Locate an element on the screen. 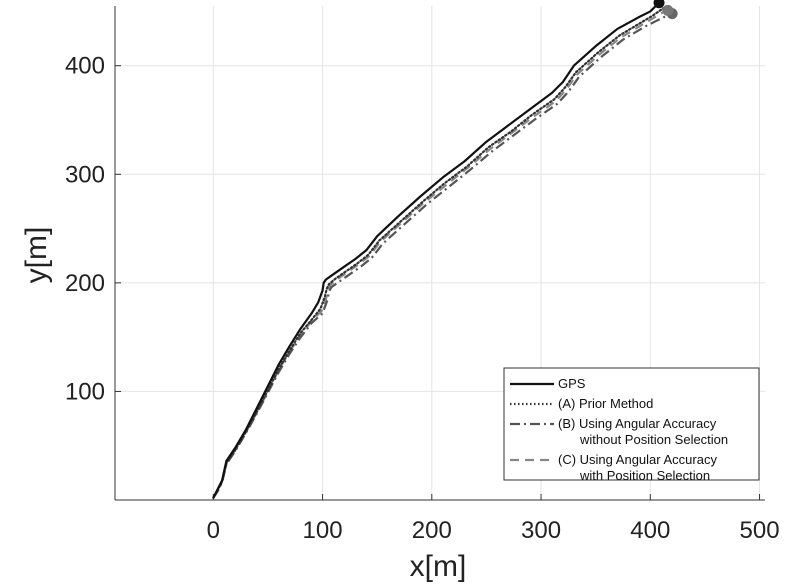 Image resolution: width=800 pixels, height=584 pixels. x-tick-label: 200 is located at coordinates (432, 530).